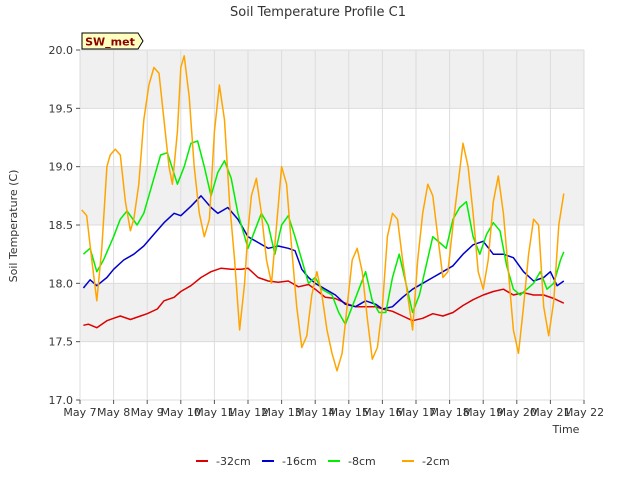 The width and height of the screenshot is (640, 480). What do you see at coordinates (315, 412) in the screenshot?
I see `x-tick-label: May 14` at bounding box center [315, 412].